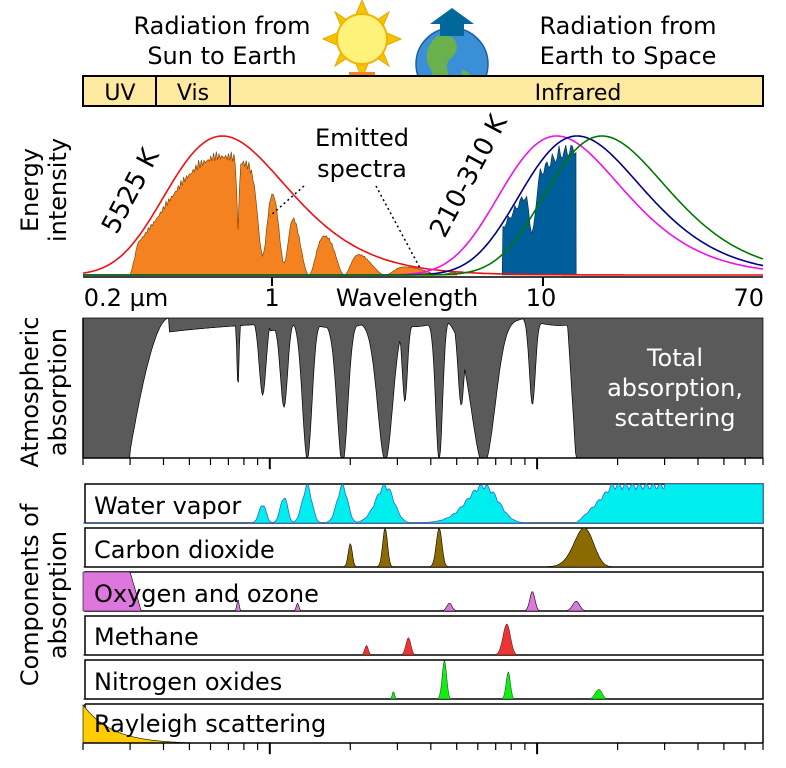 The width and height of the screenshot is (786, 768). What do you see at coordinates (423, 749) in the screenshot?
I see `log-ticks-lower` at bounding box center [423, 749].